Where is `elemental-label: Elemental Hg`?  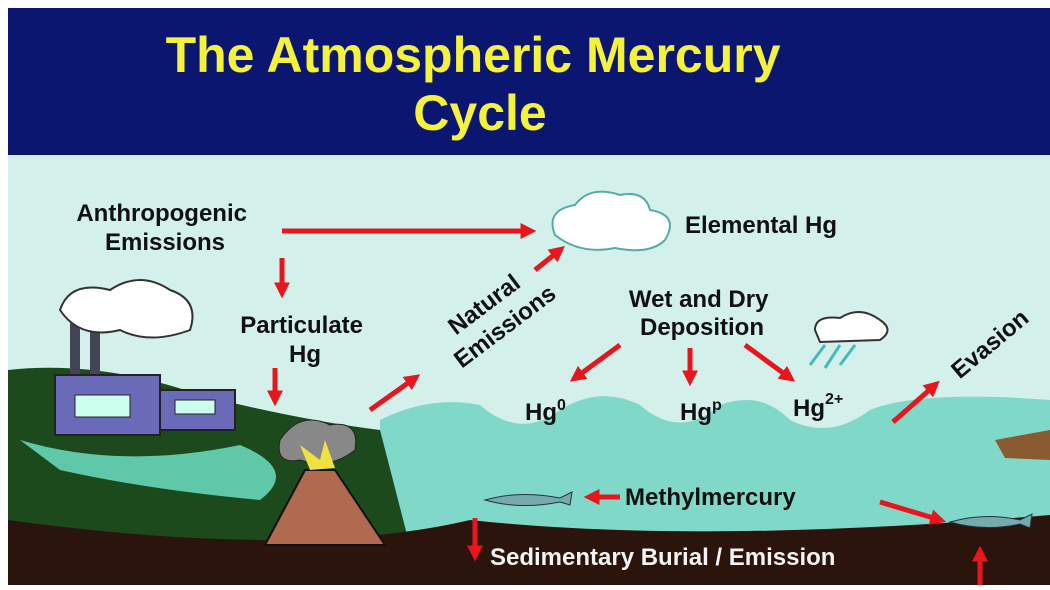 elemental-label: Elemental Hg is located at coordinates (761, 225).